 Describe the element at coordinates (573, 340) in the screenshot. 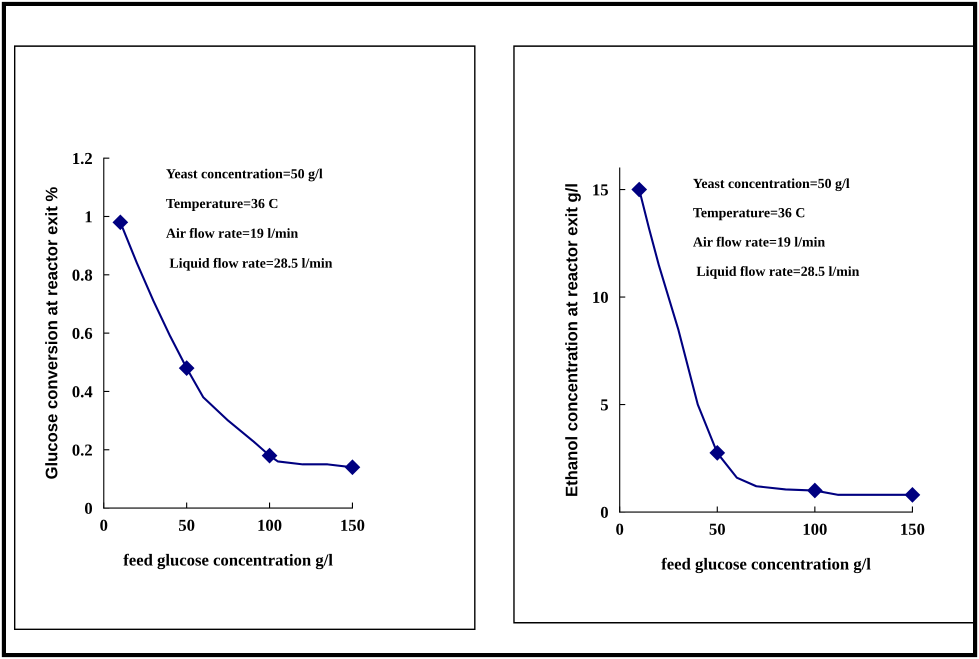

I see `y-axis-title: Ethanol concentration at reactor exit g/l` at that location.